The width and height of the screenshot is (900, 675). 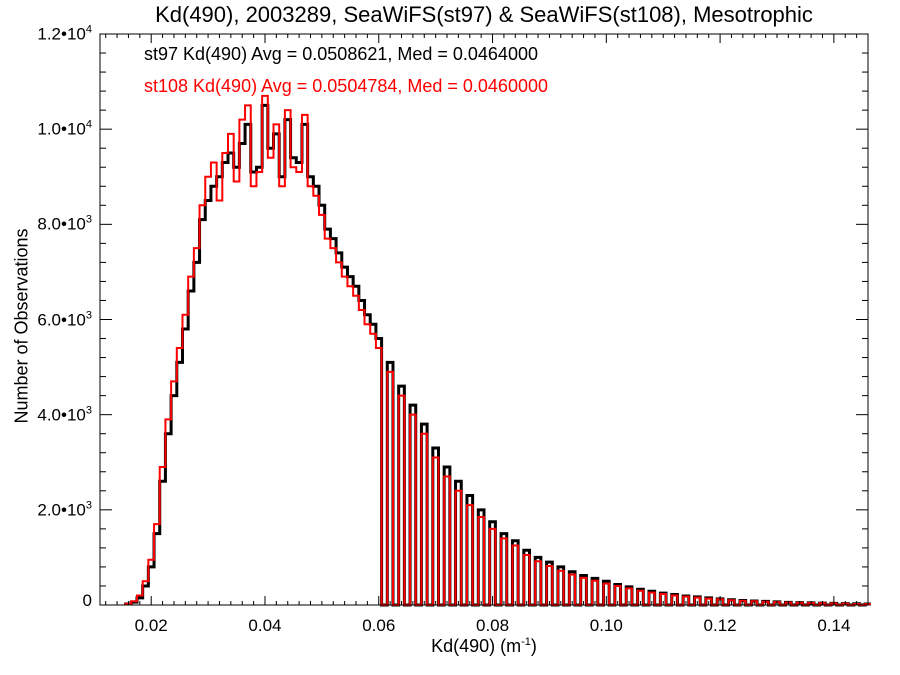 What do you see at coordinates (64, 128) in the screenshot?
I see `y-tick-label: 1.0•104` at bounding box center [64, 128].